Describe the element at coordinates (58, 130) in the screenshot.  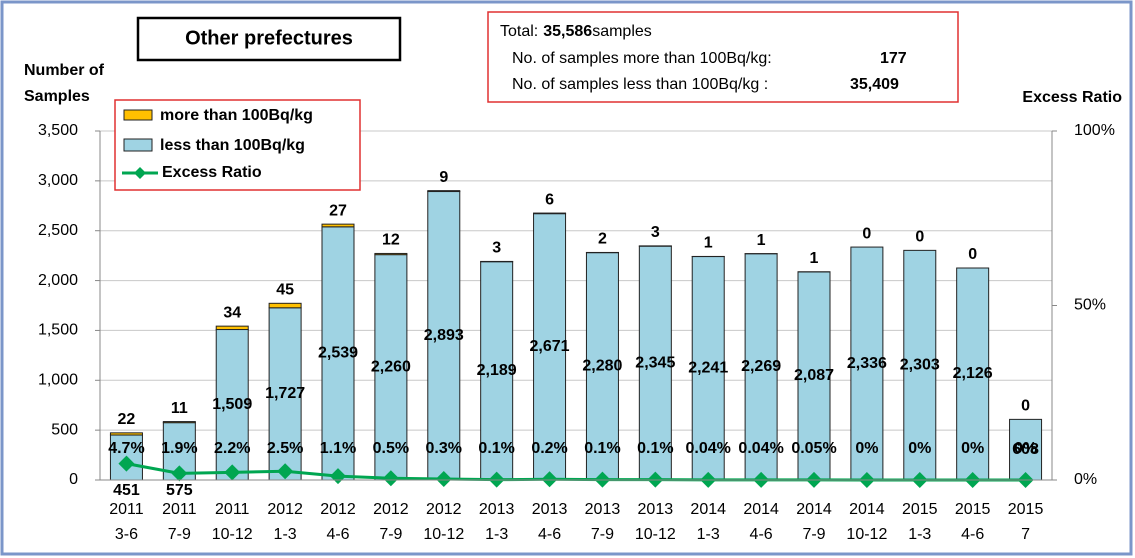
I see `y-tick-label: 3,500` at that location.